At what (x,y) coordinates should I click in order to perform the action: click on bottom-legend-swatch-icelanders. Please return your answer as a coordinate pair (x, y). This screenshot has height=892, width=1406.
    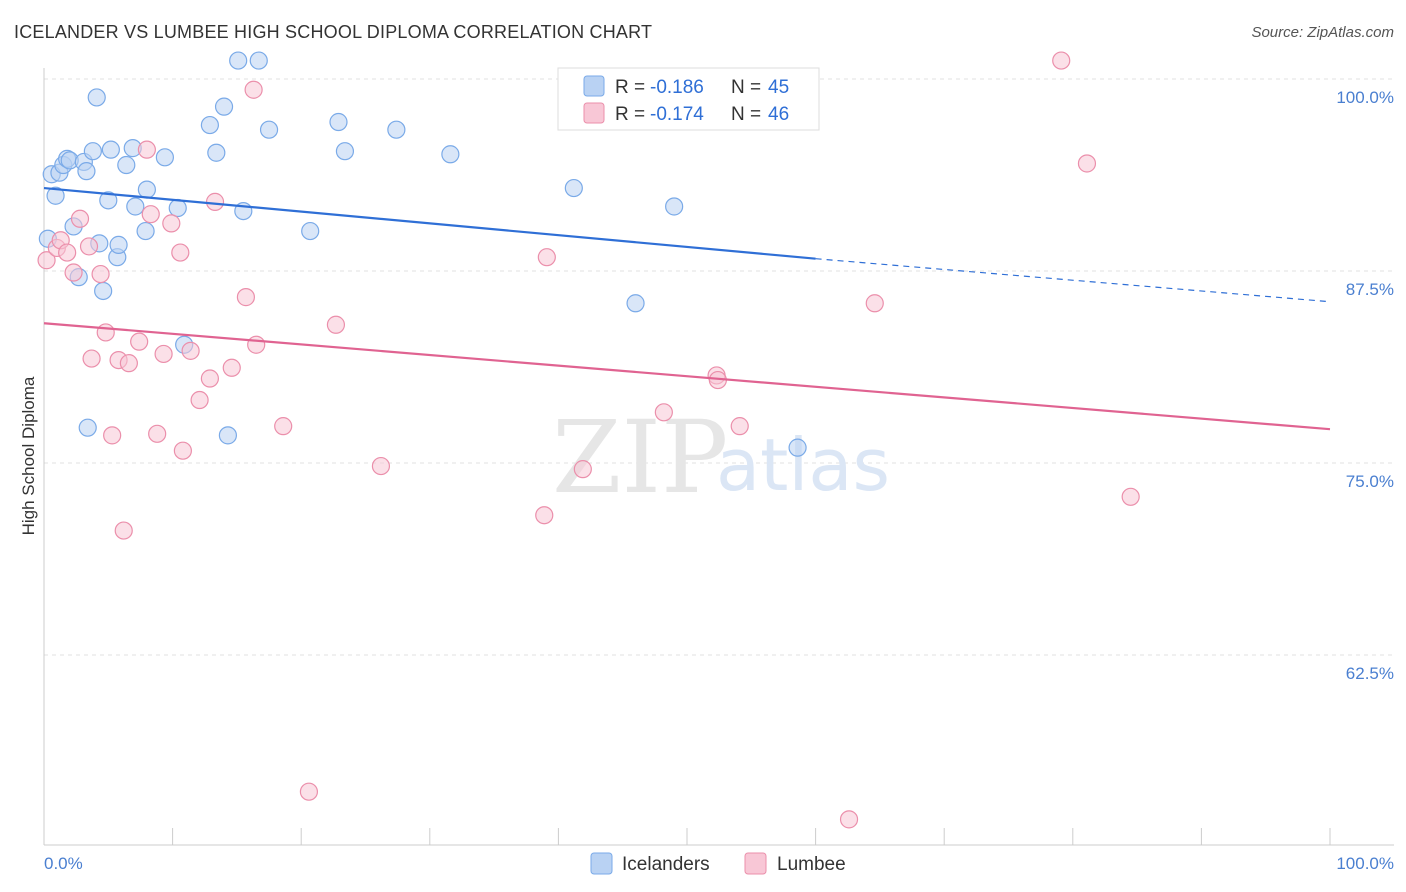
    Looking at the image, I should click on (601, 863).